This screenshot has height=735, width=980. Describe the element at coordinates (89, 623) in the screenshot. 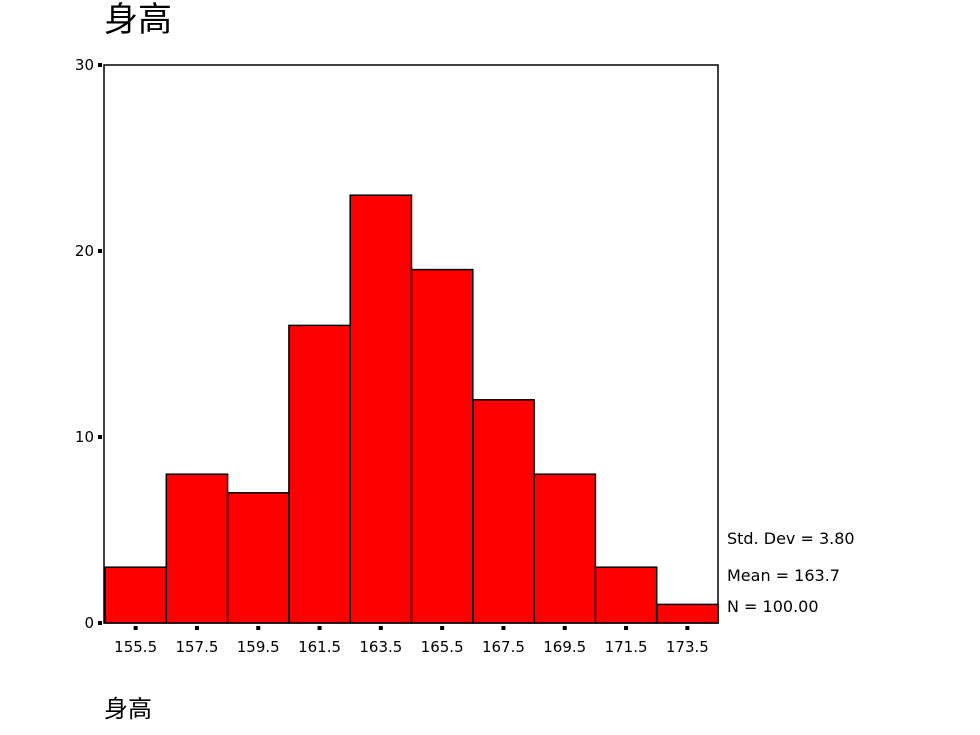

I see `y-tick-label: 0` at that location.